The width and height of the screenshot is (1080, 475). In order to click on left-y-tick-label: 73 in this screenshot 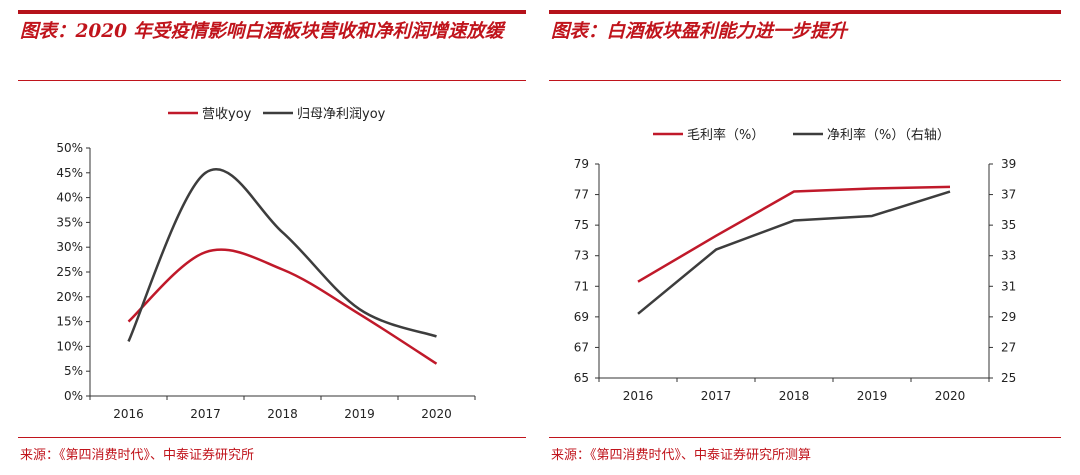, I will do `click(581, 256)`.